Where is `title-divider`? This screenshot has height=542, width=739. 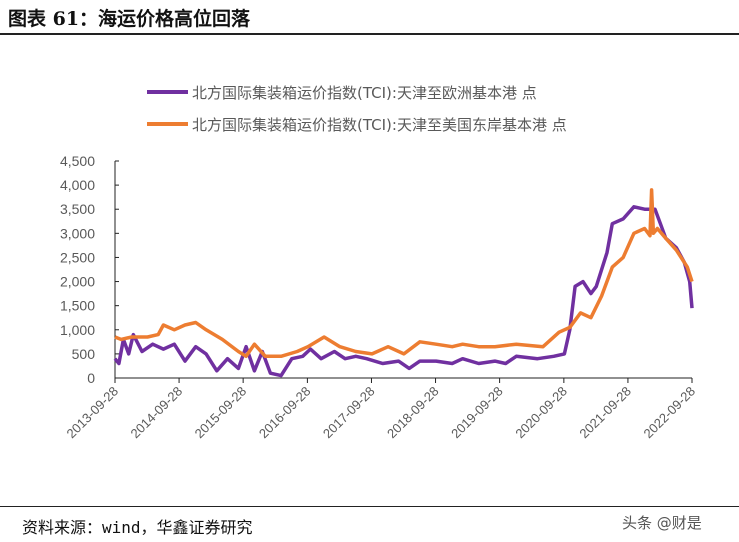
title-divider is located at coordinates (369, 34).